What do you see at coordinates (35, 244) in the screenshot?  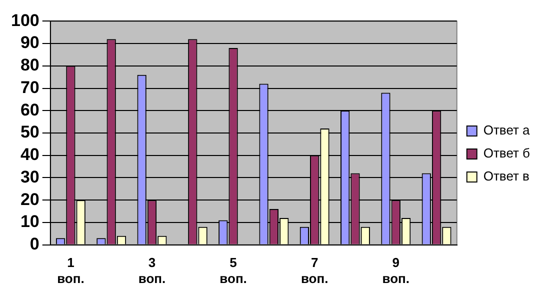 I see `y-tick-label: 0` at bounding box center [35, 244].